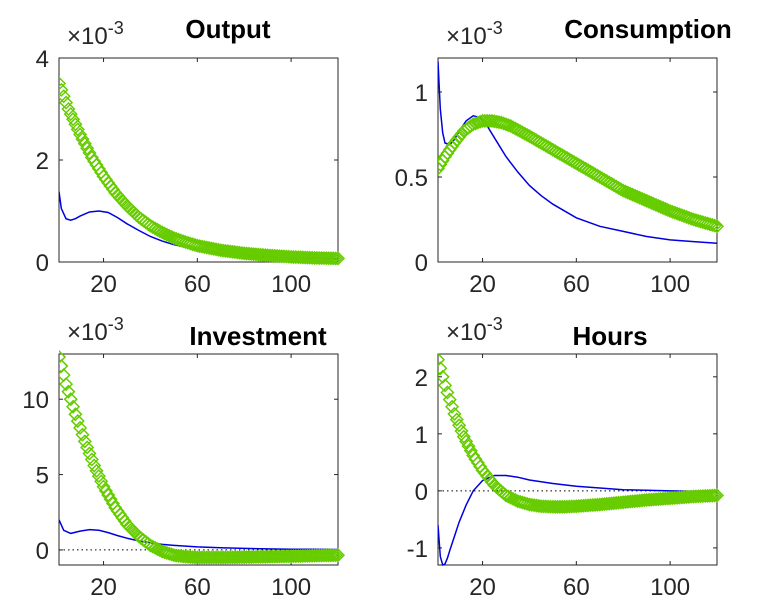 Image resolution: width=771 pixels, height=611 pixels. I want to click on axis-exponent-label: ×10⁻³, so click(95, 34).